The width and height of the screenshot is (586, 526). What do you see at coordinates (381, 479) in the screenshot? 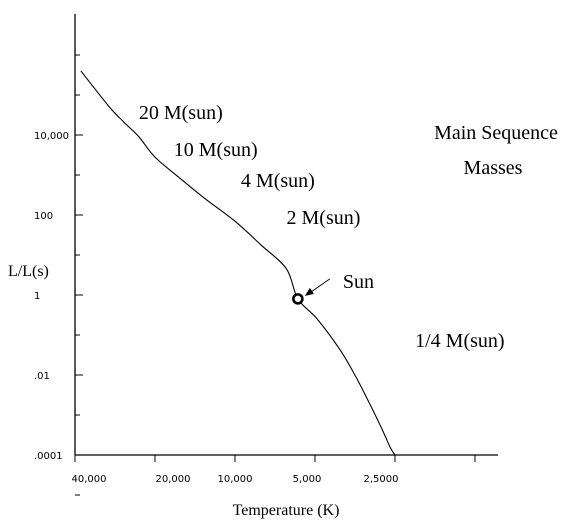
I see `x-tick-label: 2,5000` at bounding box center [381, 479].